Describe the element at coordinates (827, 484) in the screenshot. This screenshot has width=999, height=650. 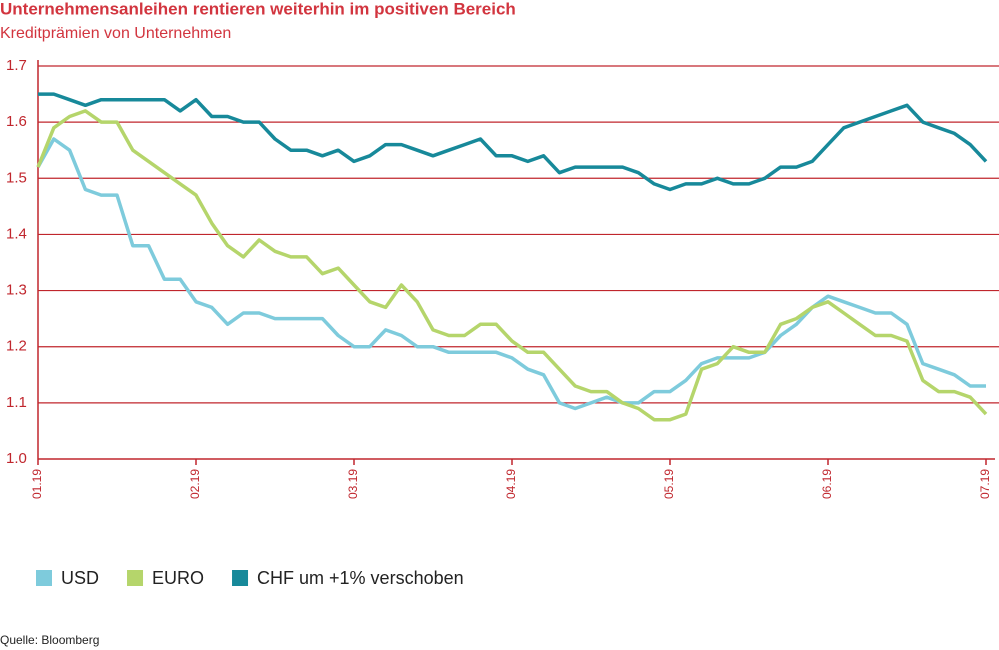
I see `x-tick-label: 06.19` at that location.